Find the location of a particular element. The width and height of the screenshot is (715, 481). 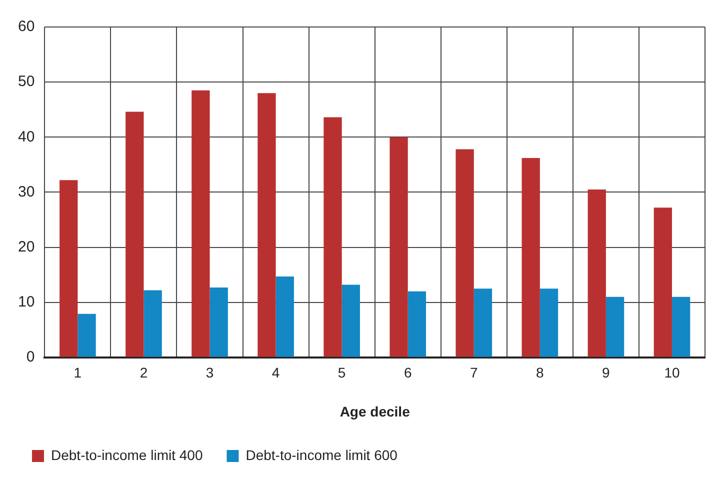

x-axis-title: Age decile is located at coordinates (375, 411).